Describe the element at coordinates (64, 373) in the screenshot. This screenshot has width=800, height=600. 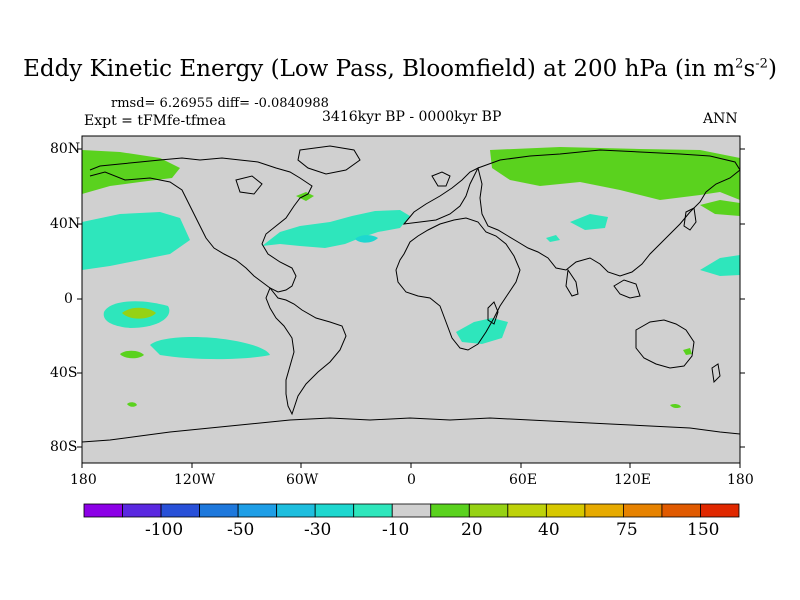
I see `lat-label: 40S` at that location.